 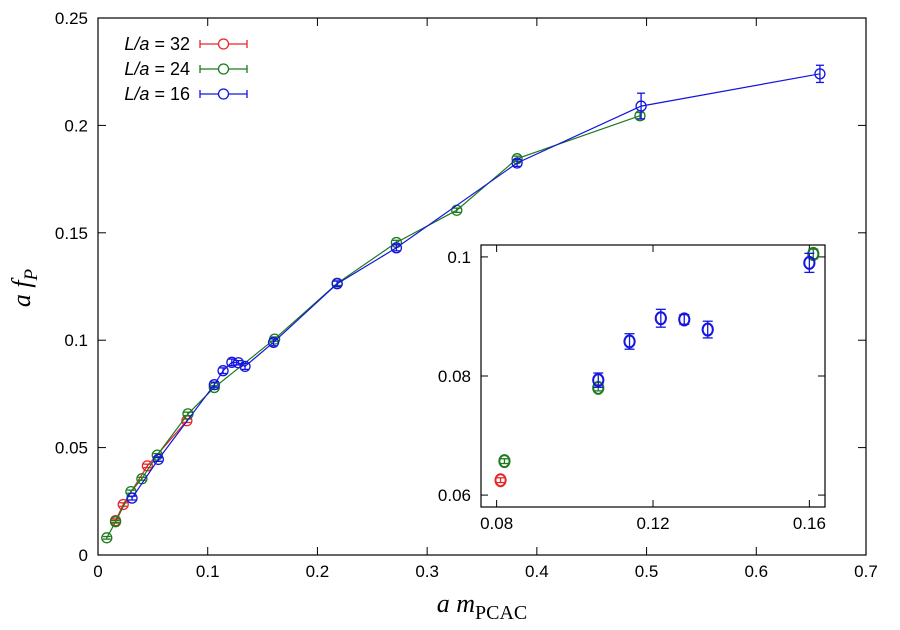 What do you see at coordinates (496, 523) in the screenshot?
I see `x-tick-label: 0.08` at bounding box center [496, 523].